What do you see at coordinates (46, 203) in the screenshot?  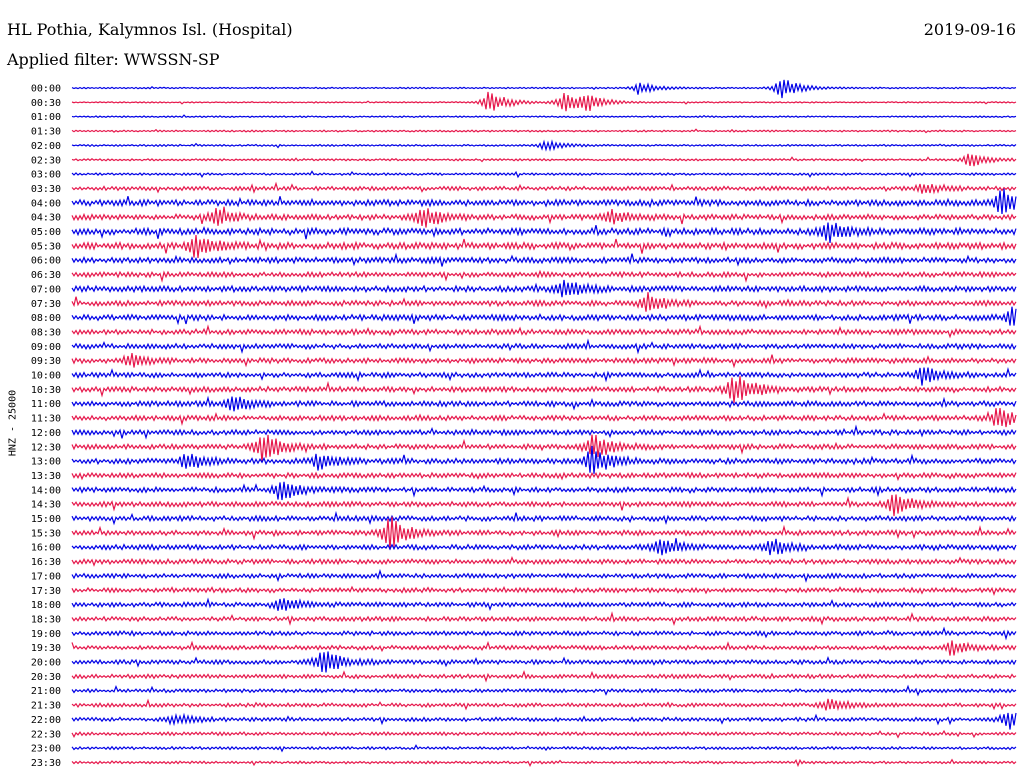 I see `row-time-label: 04:00` at bounding box center [46, 203].